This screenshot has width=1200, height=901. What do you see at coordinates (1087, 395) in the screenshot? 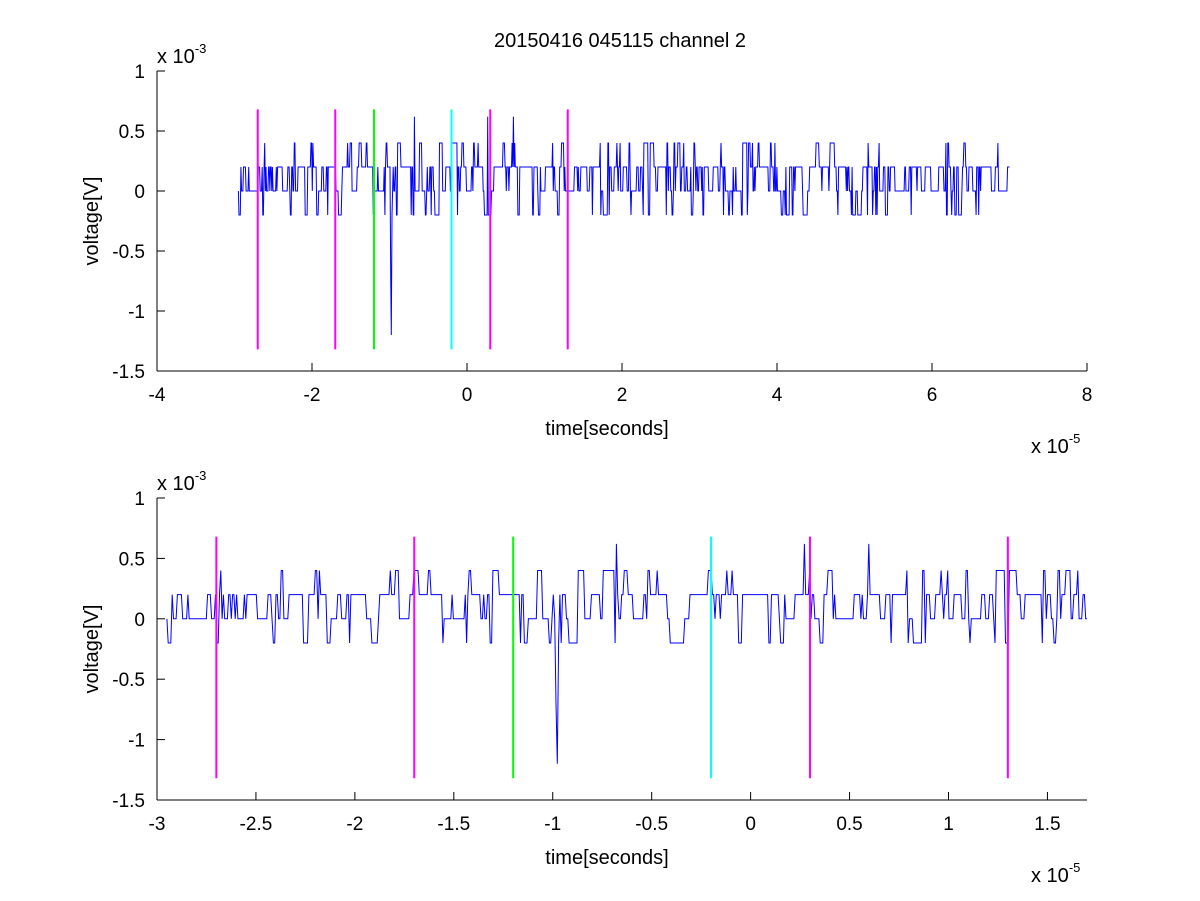
I see `x-tick-label: 8` at bounding box center [1087, 395].